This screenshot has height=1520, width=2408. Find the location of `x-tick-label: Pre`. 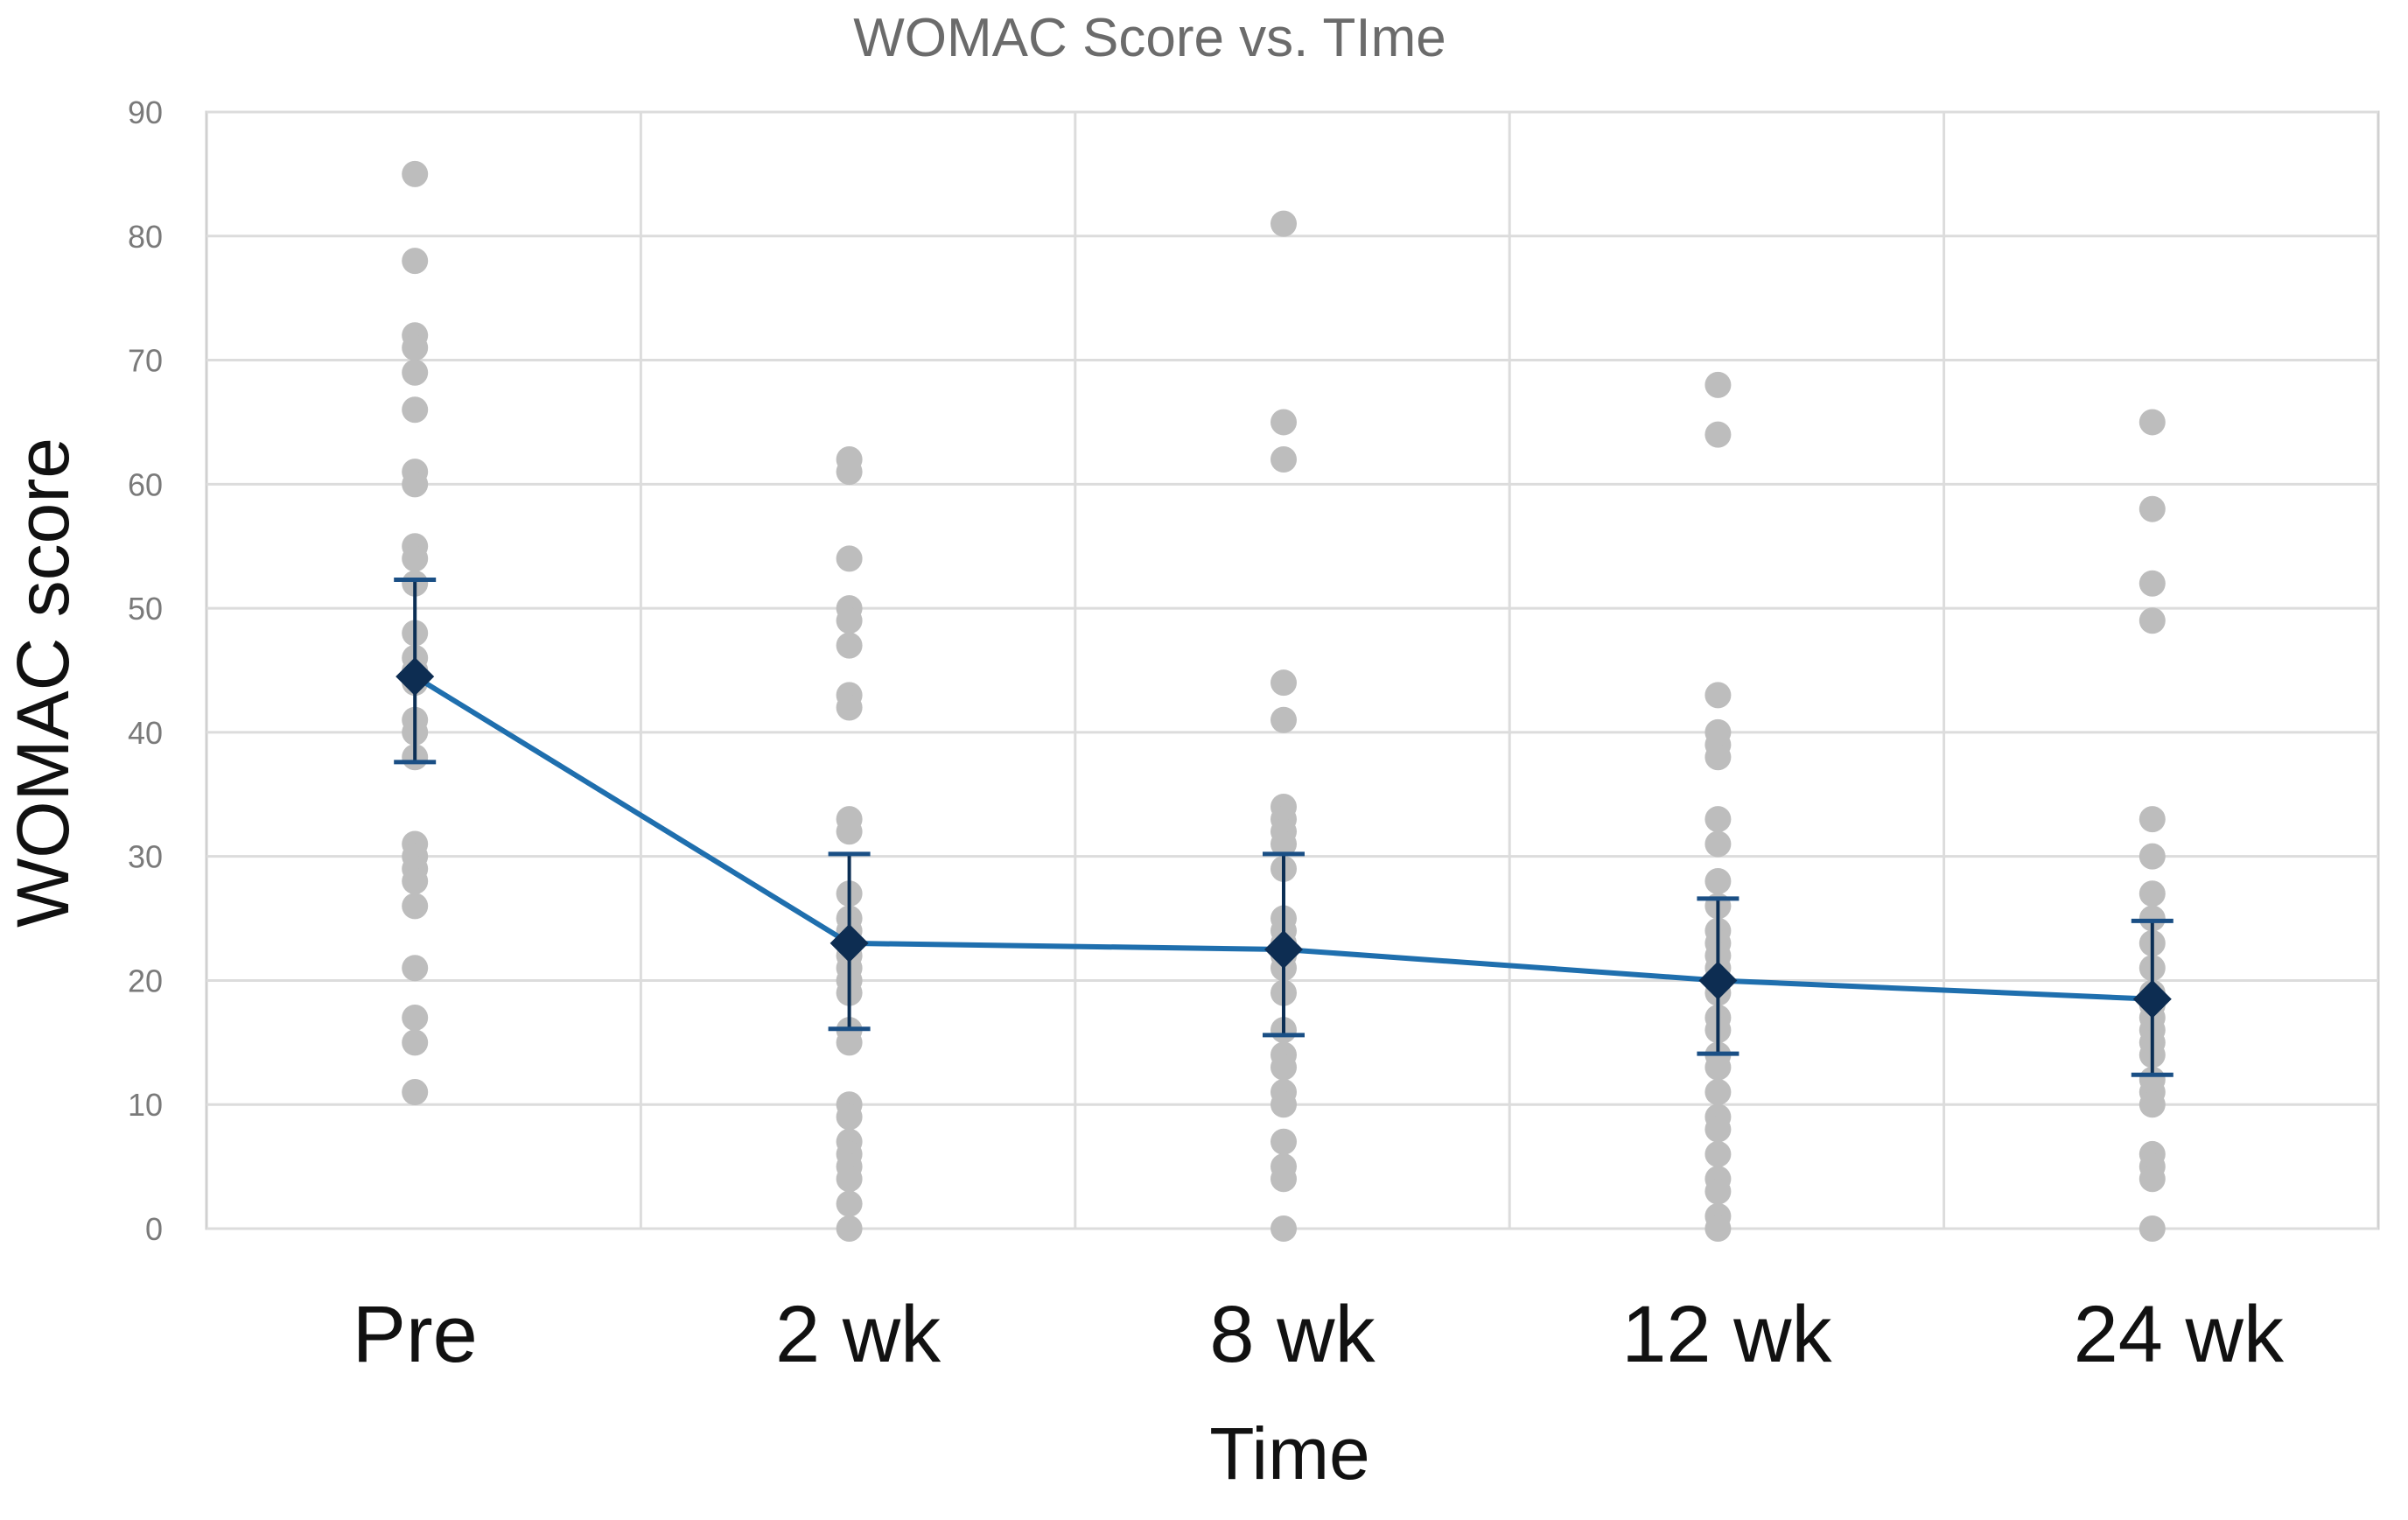

x-tick-label: Pre is located at coordinates (415, 1334).